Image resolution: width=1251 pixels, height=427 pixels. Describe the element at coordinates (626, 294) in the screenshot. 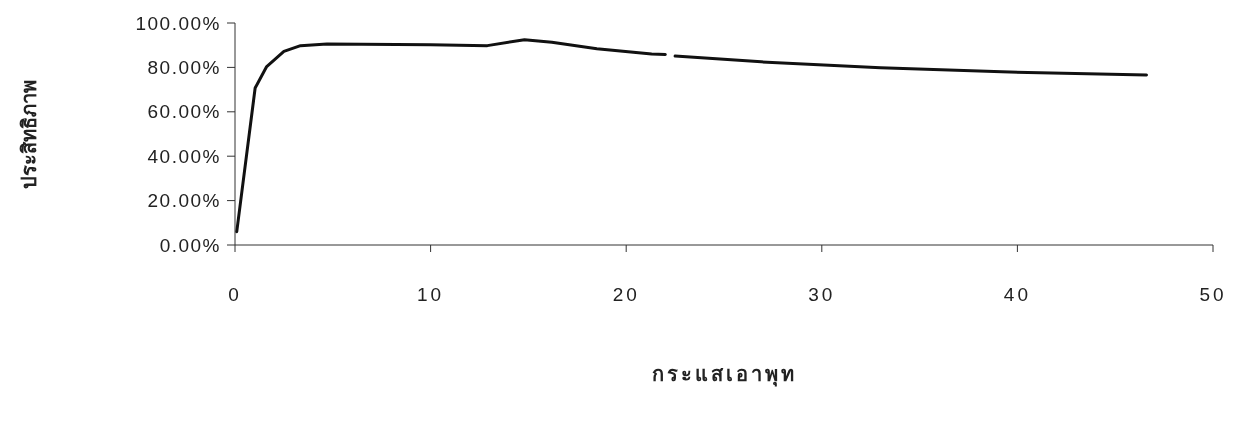

I see `x-tick-label: 20` at that location.